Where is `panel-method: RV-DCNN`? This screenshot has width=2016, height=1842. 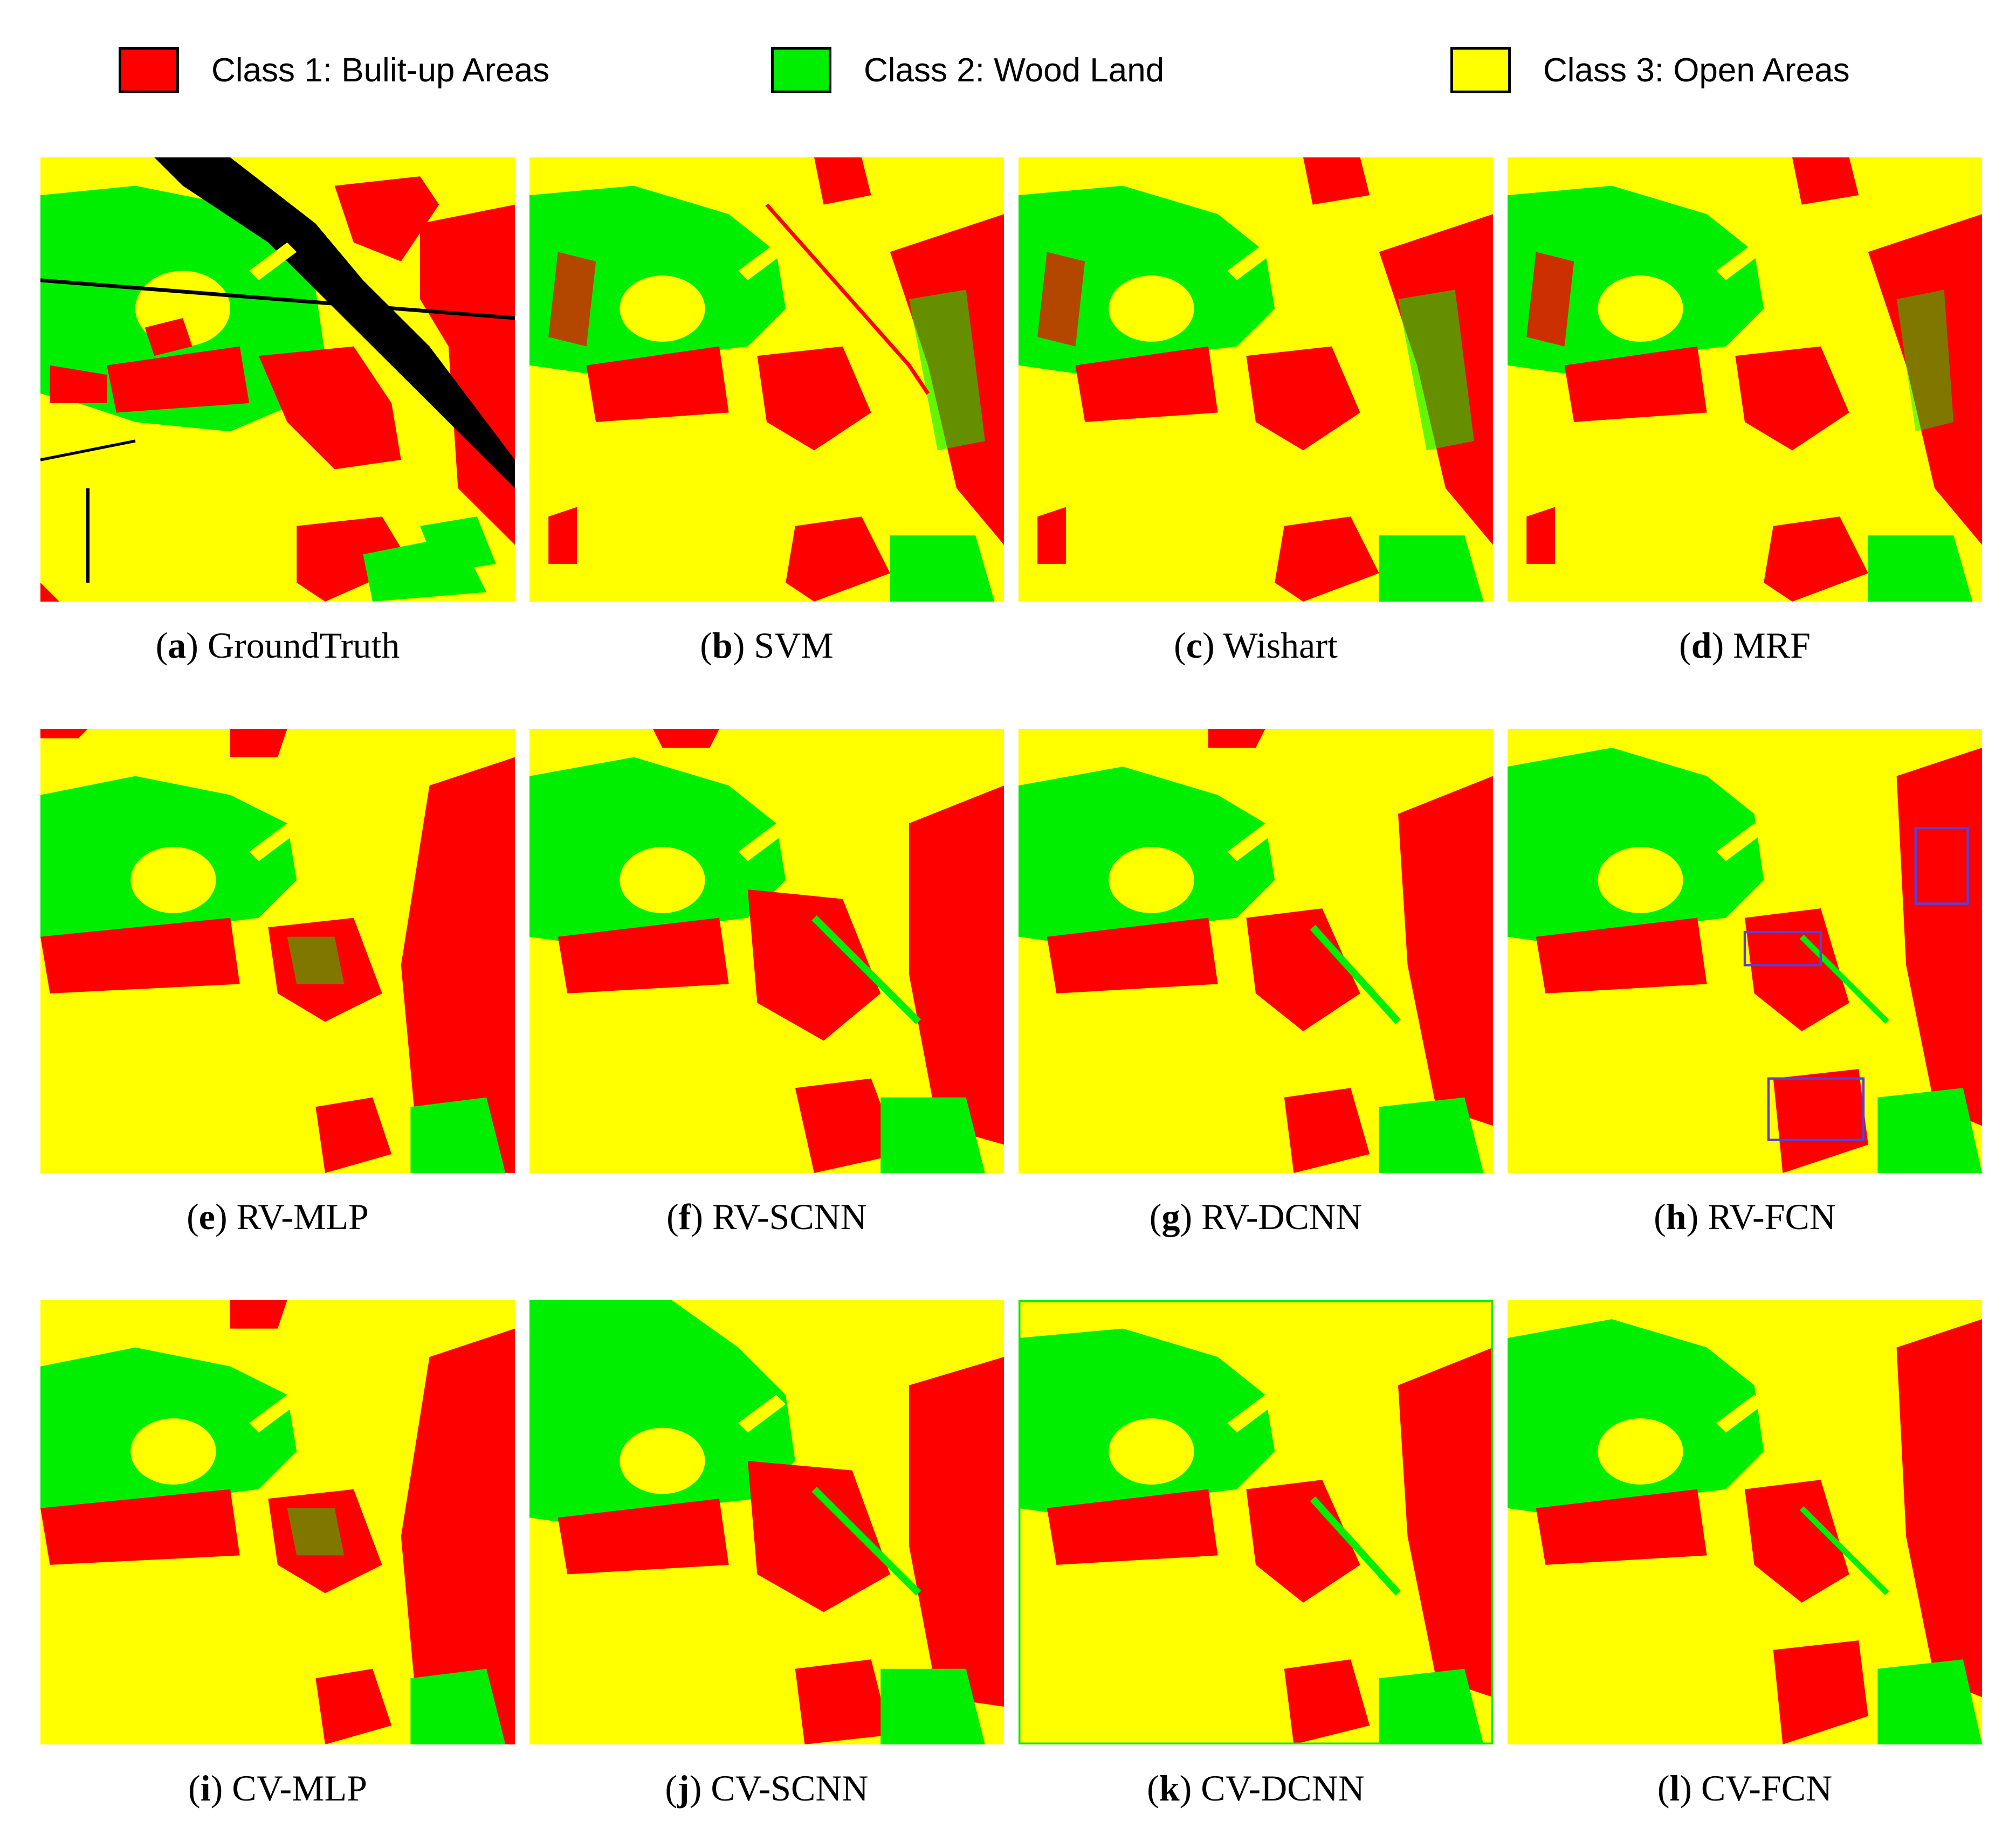 panel-method: RV-DCNN is located at coordinates (1282, 1216).